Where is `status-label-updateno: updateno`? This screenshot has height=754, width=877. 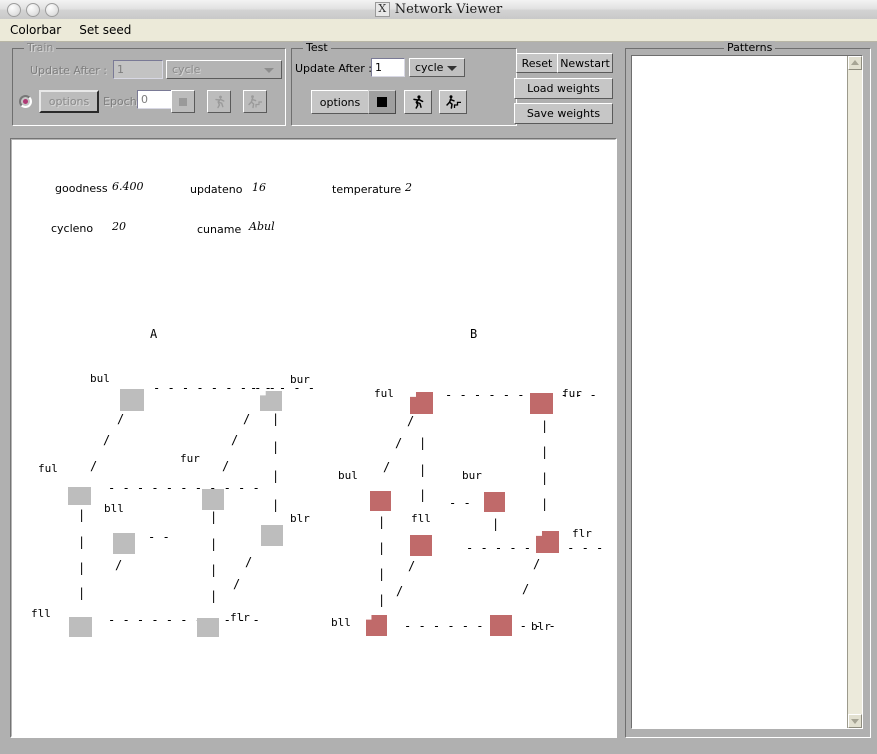
status-label-updateno: updateno is located at coordinates (216, 189).